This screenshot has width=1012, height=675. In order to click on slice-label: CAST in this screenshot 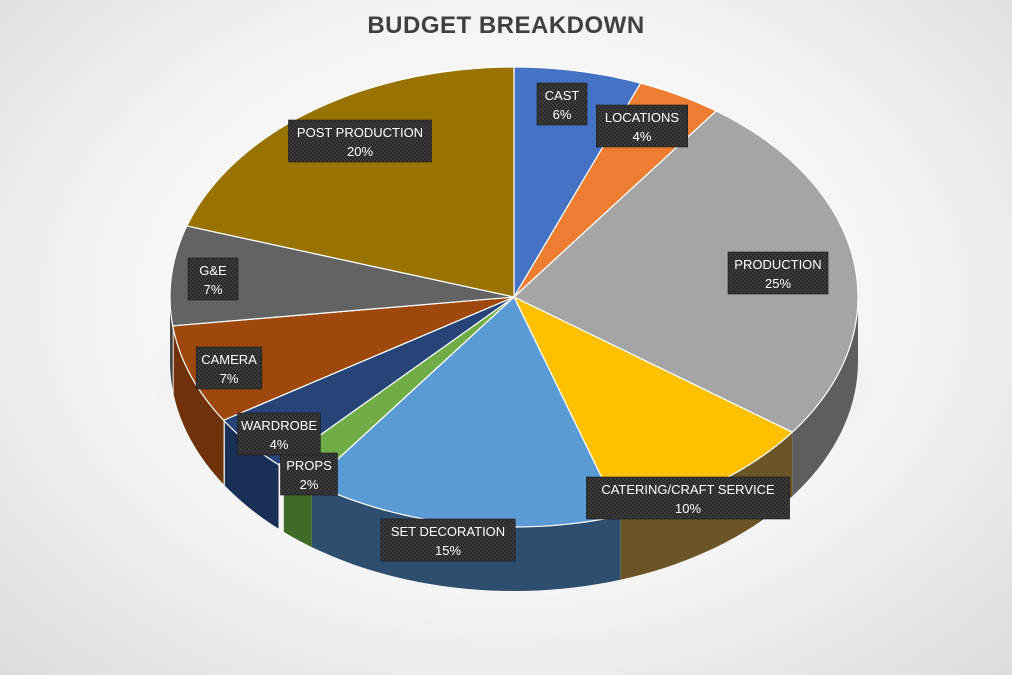, I will do `click(562, 95)`.